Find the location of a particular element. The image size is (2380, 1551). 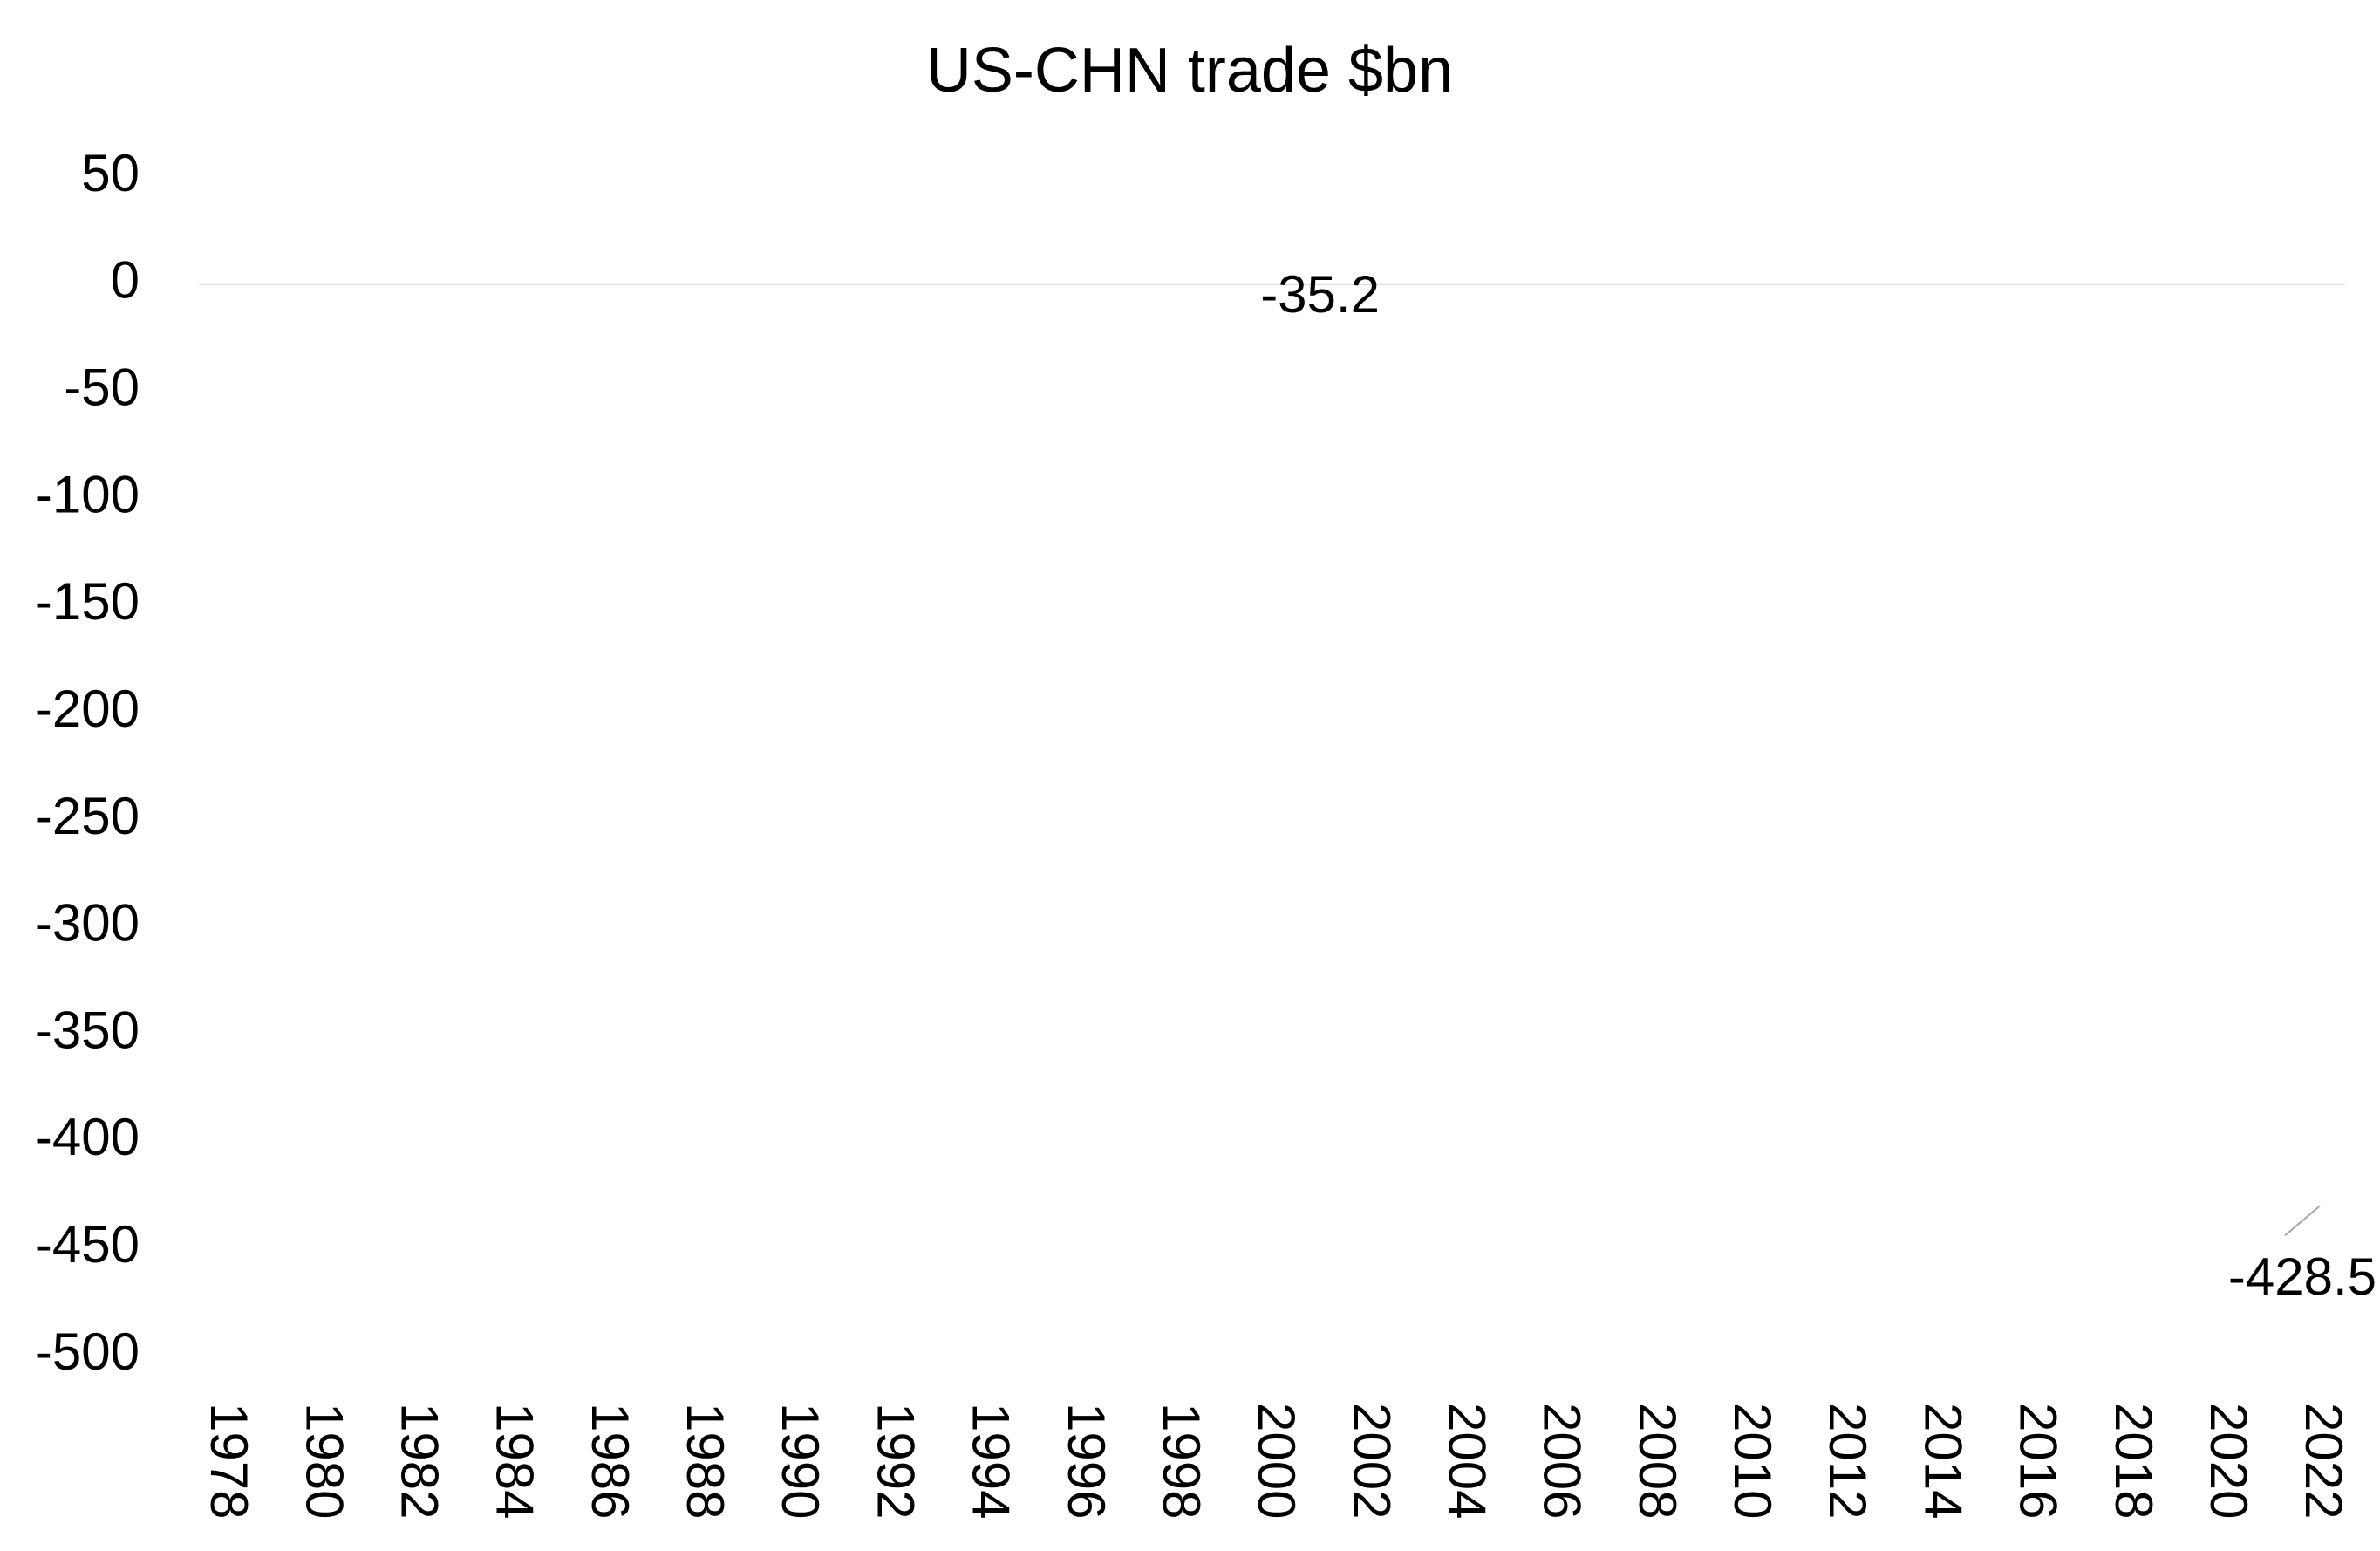

y-tick-label: -450 is located at coordinates (87, 1244).